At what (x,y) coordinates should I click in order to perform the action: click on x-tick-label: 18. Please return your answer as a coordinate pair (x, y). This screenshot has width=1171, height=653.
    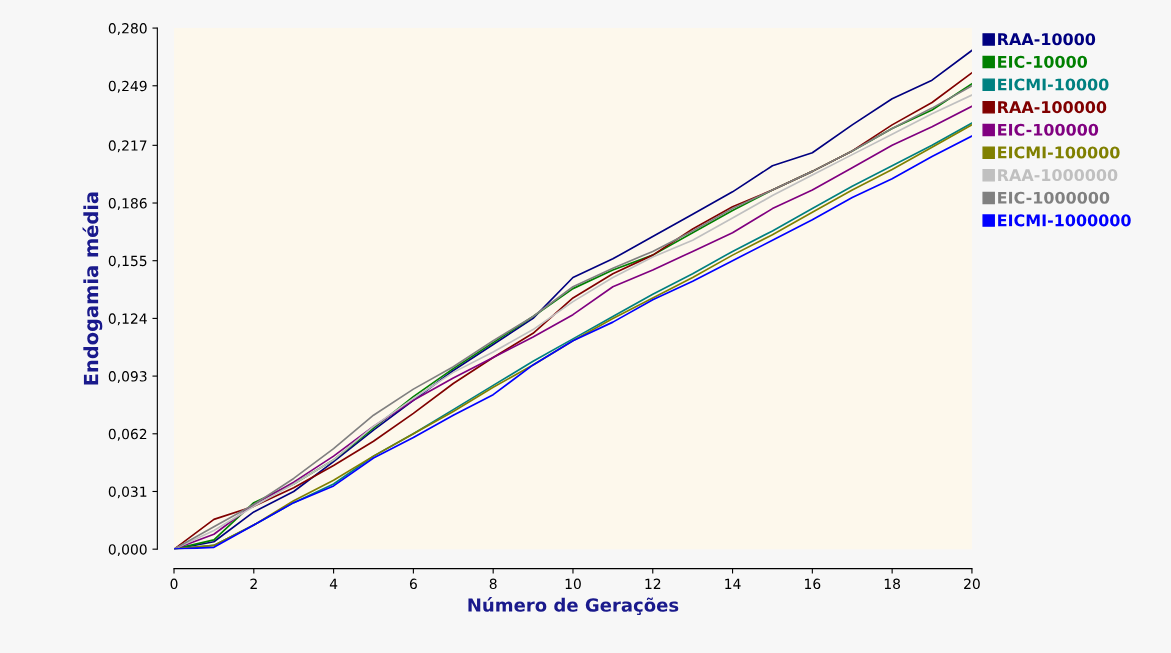
    Looking at the image, I should click on (892, 584).